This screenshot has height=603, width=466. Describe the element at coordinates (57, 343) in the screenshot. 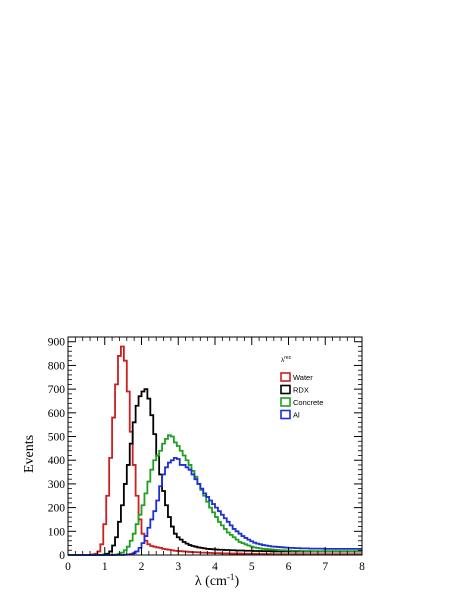

I see `y-tick-label: 900` at that location.